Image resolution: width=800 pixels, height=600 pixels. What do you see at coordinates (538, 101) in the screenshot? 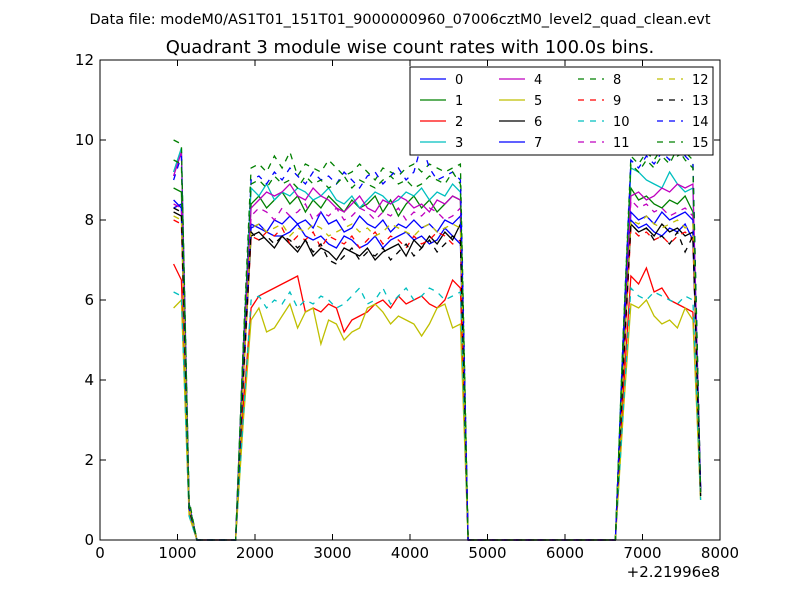
I see `legend-label-5: 5` at bounding box center [538, 101].